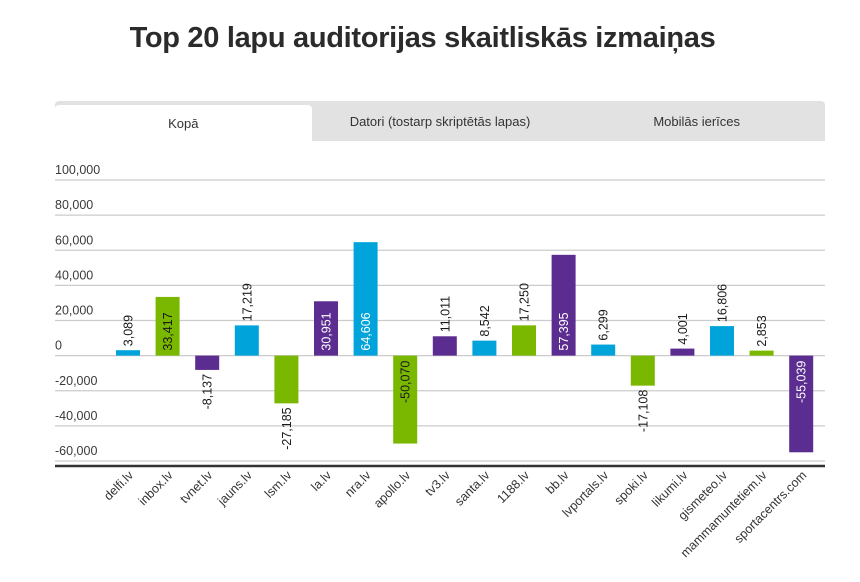 This screenshot has width=860, height=582. I want to click on value-label: 17,219, so click(247, 302).